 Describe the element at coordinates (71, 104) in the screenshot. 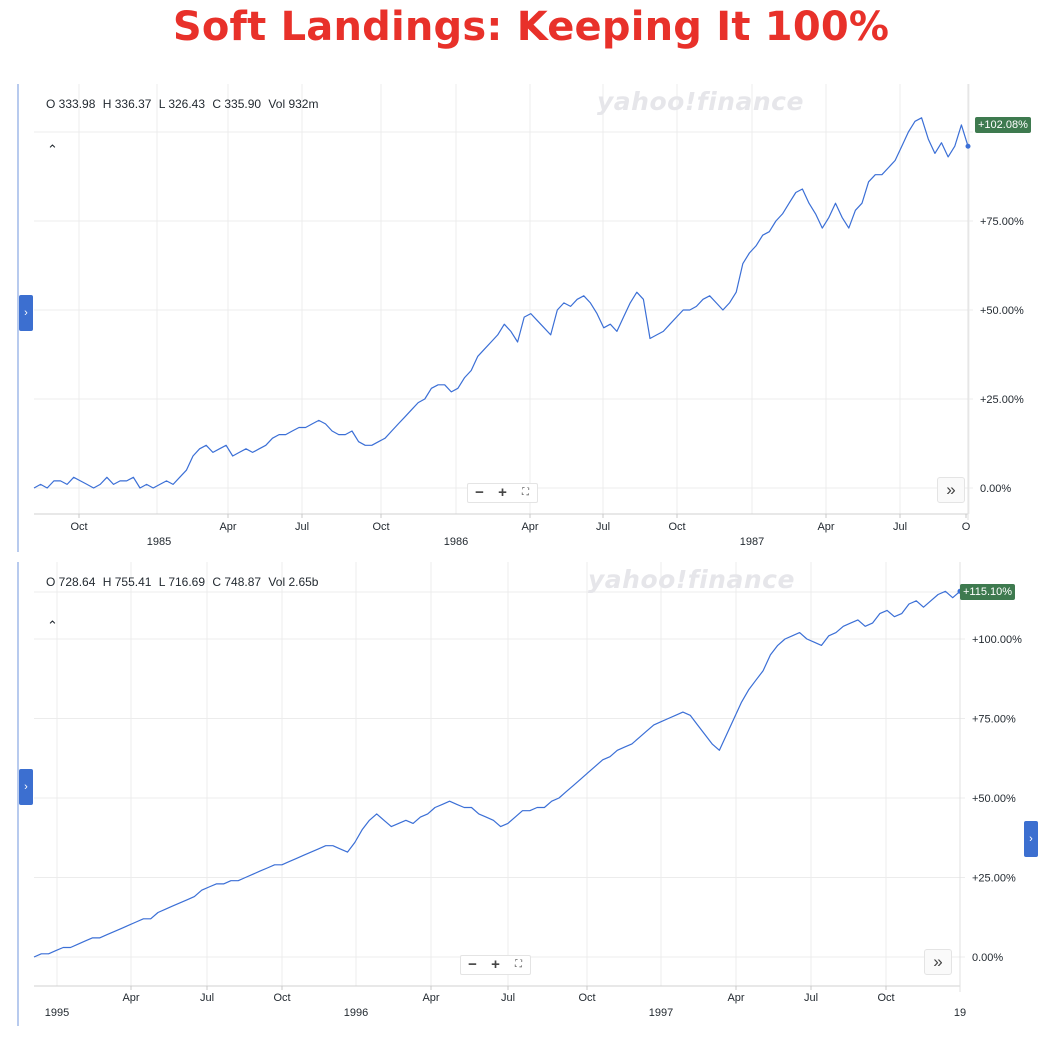

I see `ohlc-open: O 333.98` at that location.